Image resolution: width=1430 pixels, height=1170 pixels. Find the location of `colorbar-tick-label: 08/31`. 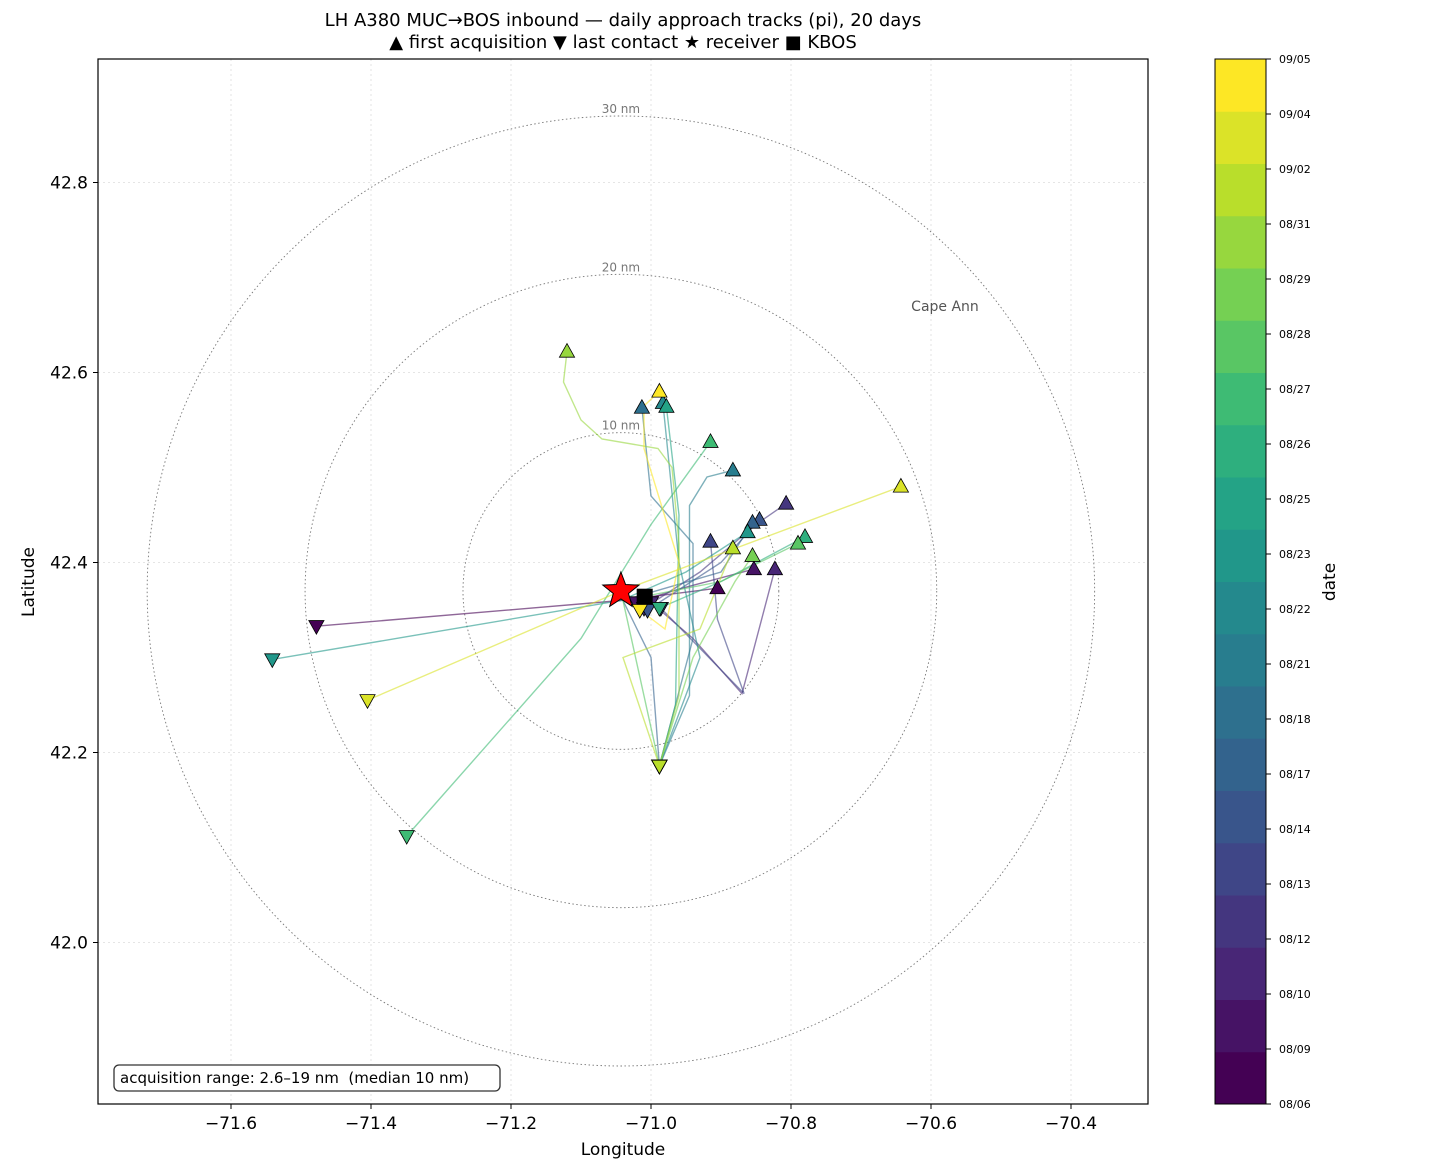

colorbar-tick-label: 08/31 is located at coordinates (1295, 224).